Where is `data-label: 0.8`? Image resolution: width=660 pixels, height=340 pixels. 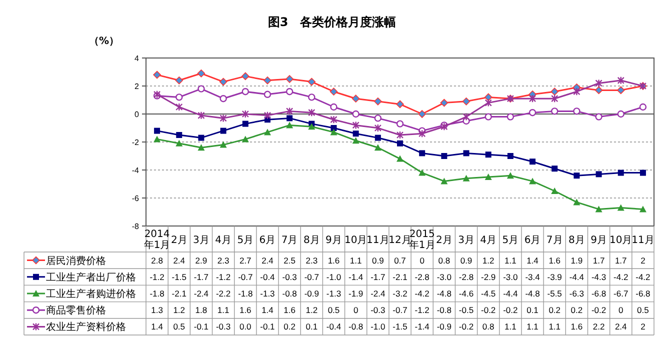 data-label: 0.8 is located at coordinates (488, 327).